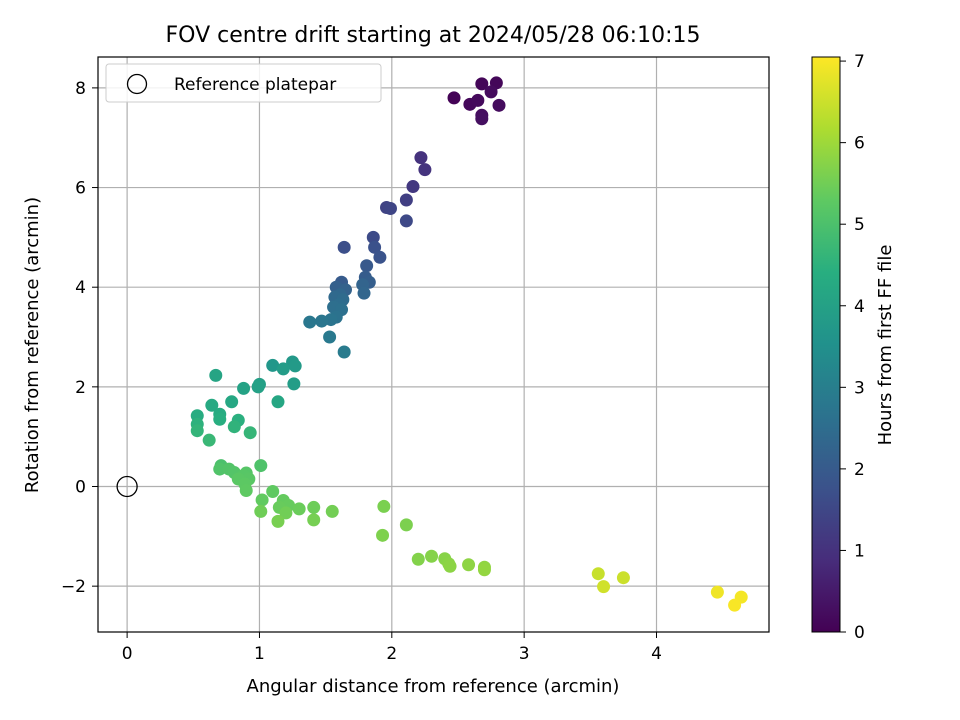 This screenshot has width=960, height=720. Describe the element at coordinates (524, 654) in the screenshot. I see `x-tick-label: 3` at that location.